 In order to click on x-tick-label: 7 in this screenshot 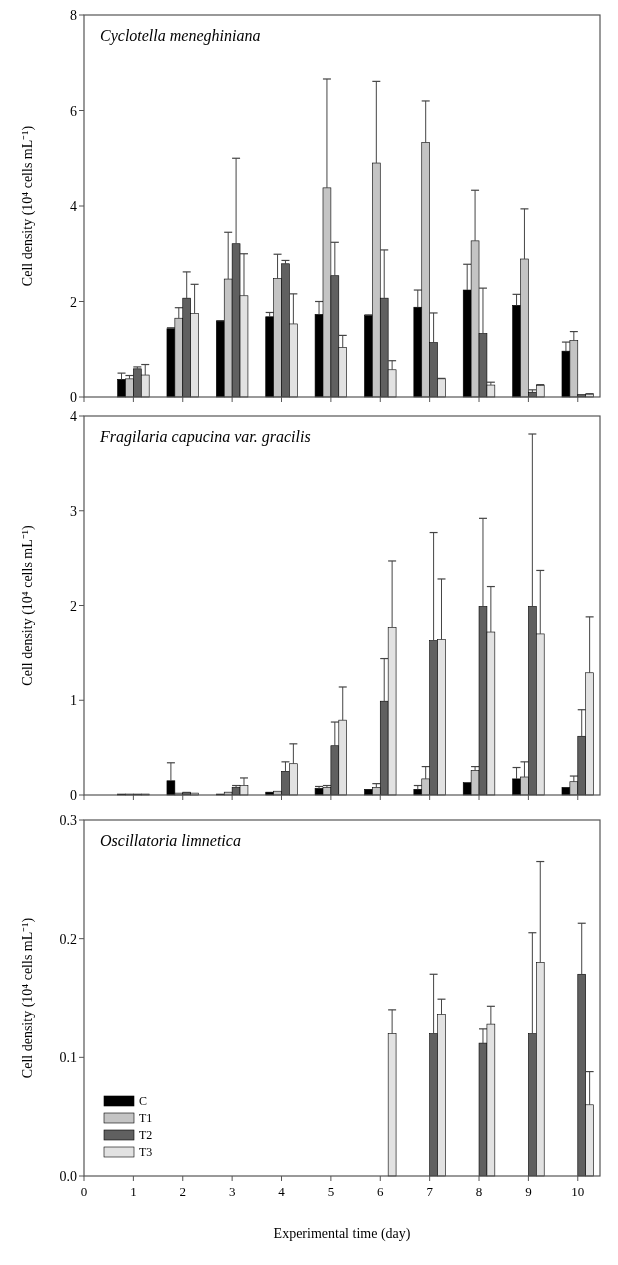, I will do `click(430, 1191)`.